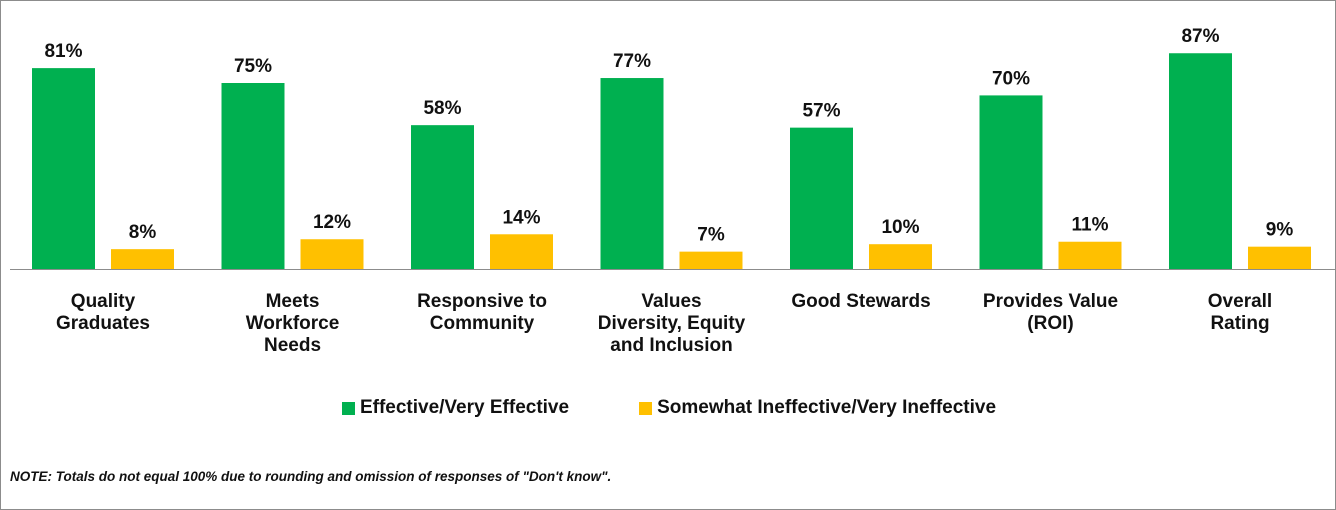  Describe the element at coordinates (464, 407) in the screenshot. I see `legend-label-effective: Effective/Very Effective` at that location.